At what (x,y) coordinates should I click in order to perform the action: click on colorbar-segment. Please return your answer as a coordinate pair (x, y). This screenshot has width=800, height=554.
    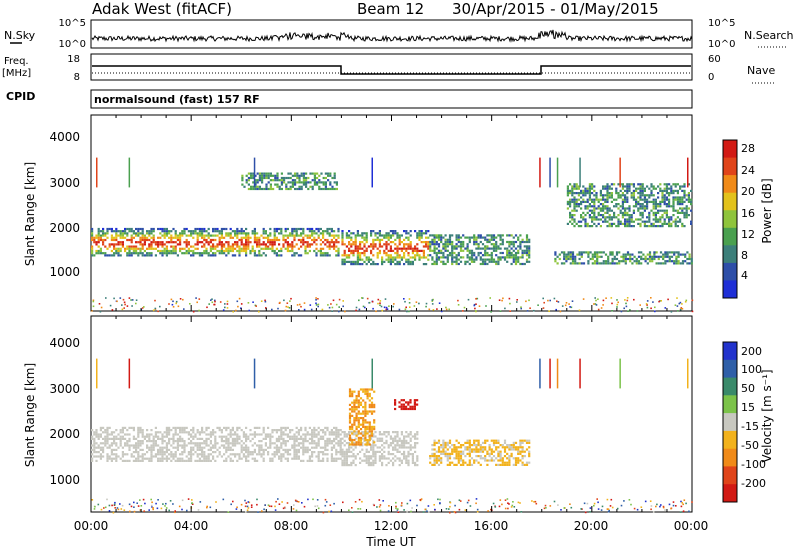
    Looking at the image, I should click on (730, 289).